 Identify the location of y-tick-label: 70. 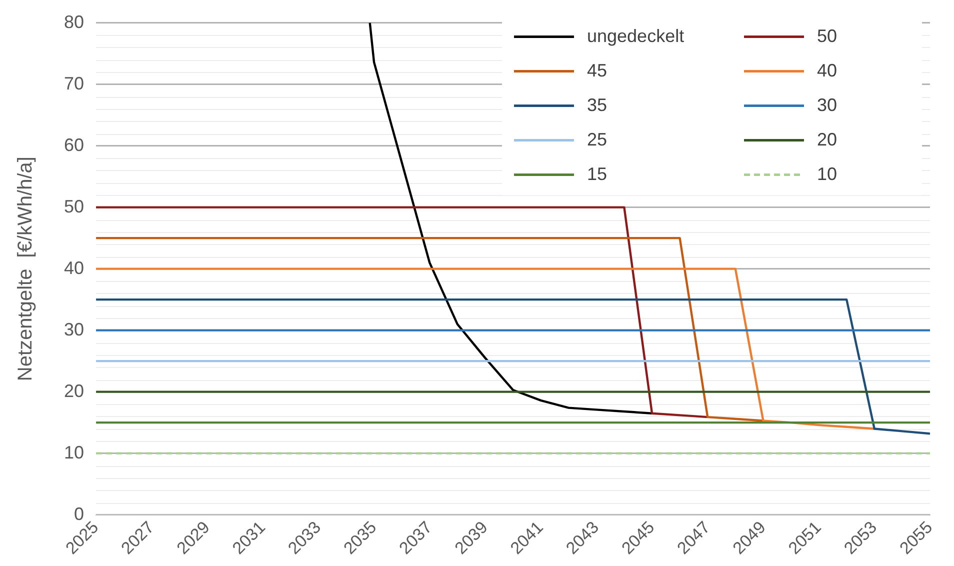
(74, 83).